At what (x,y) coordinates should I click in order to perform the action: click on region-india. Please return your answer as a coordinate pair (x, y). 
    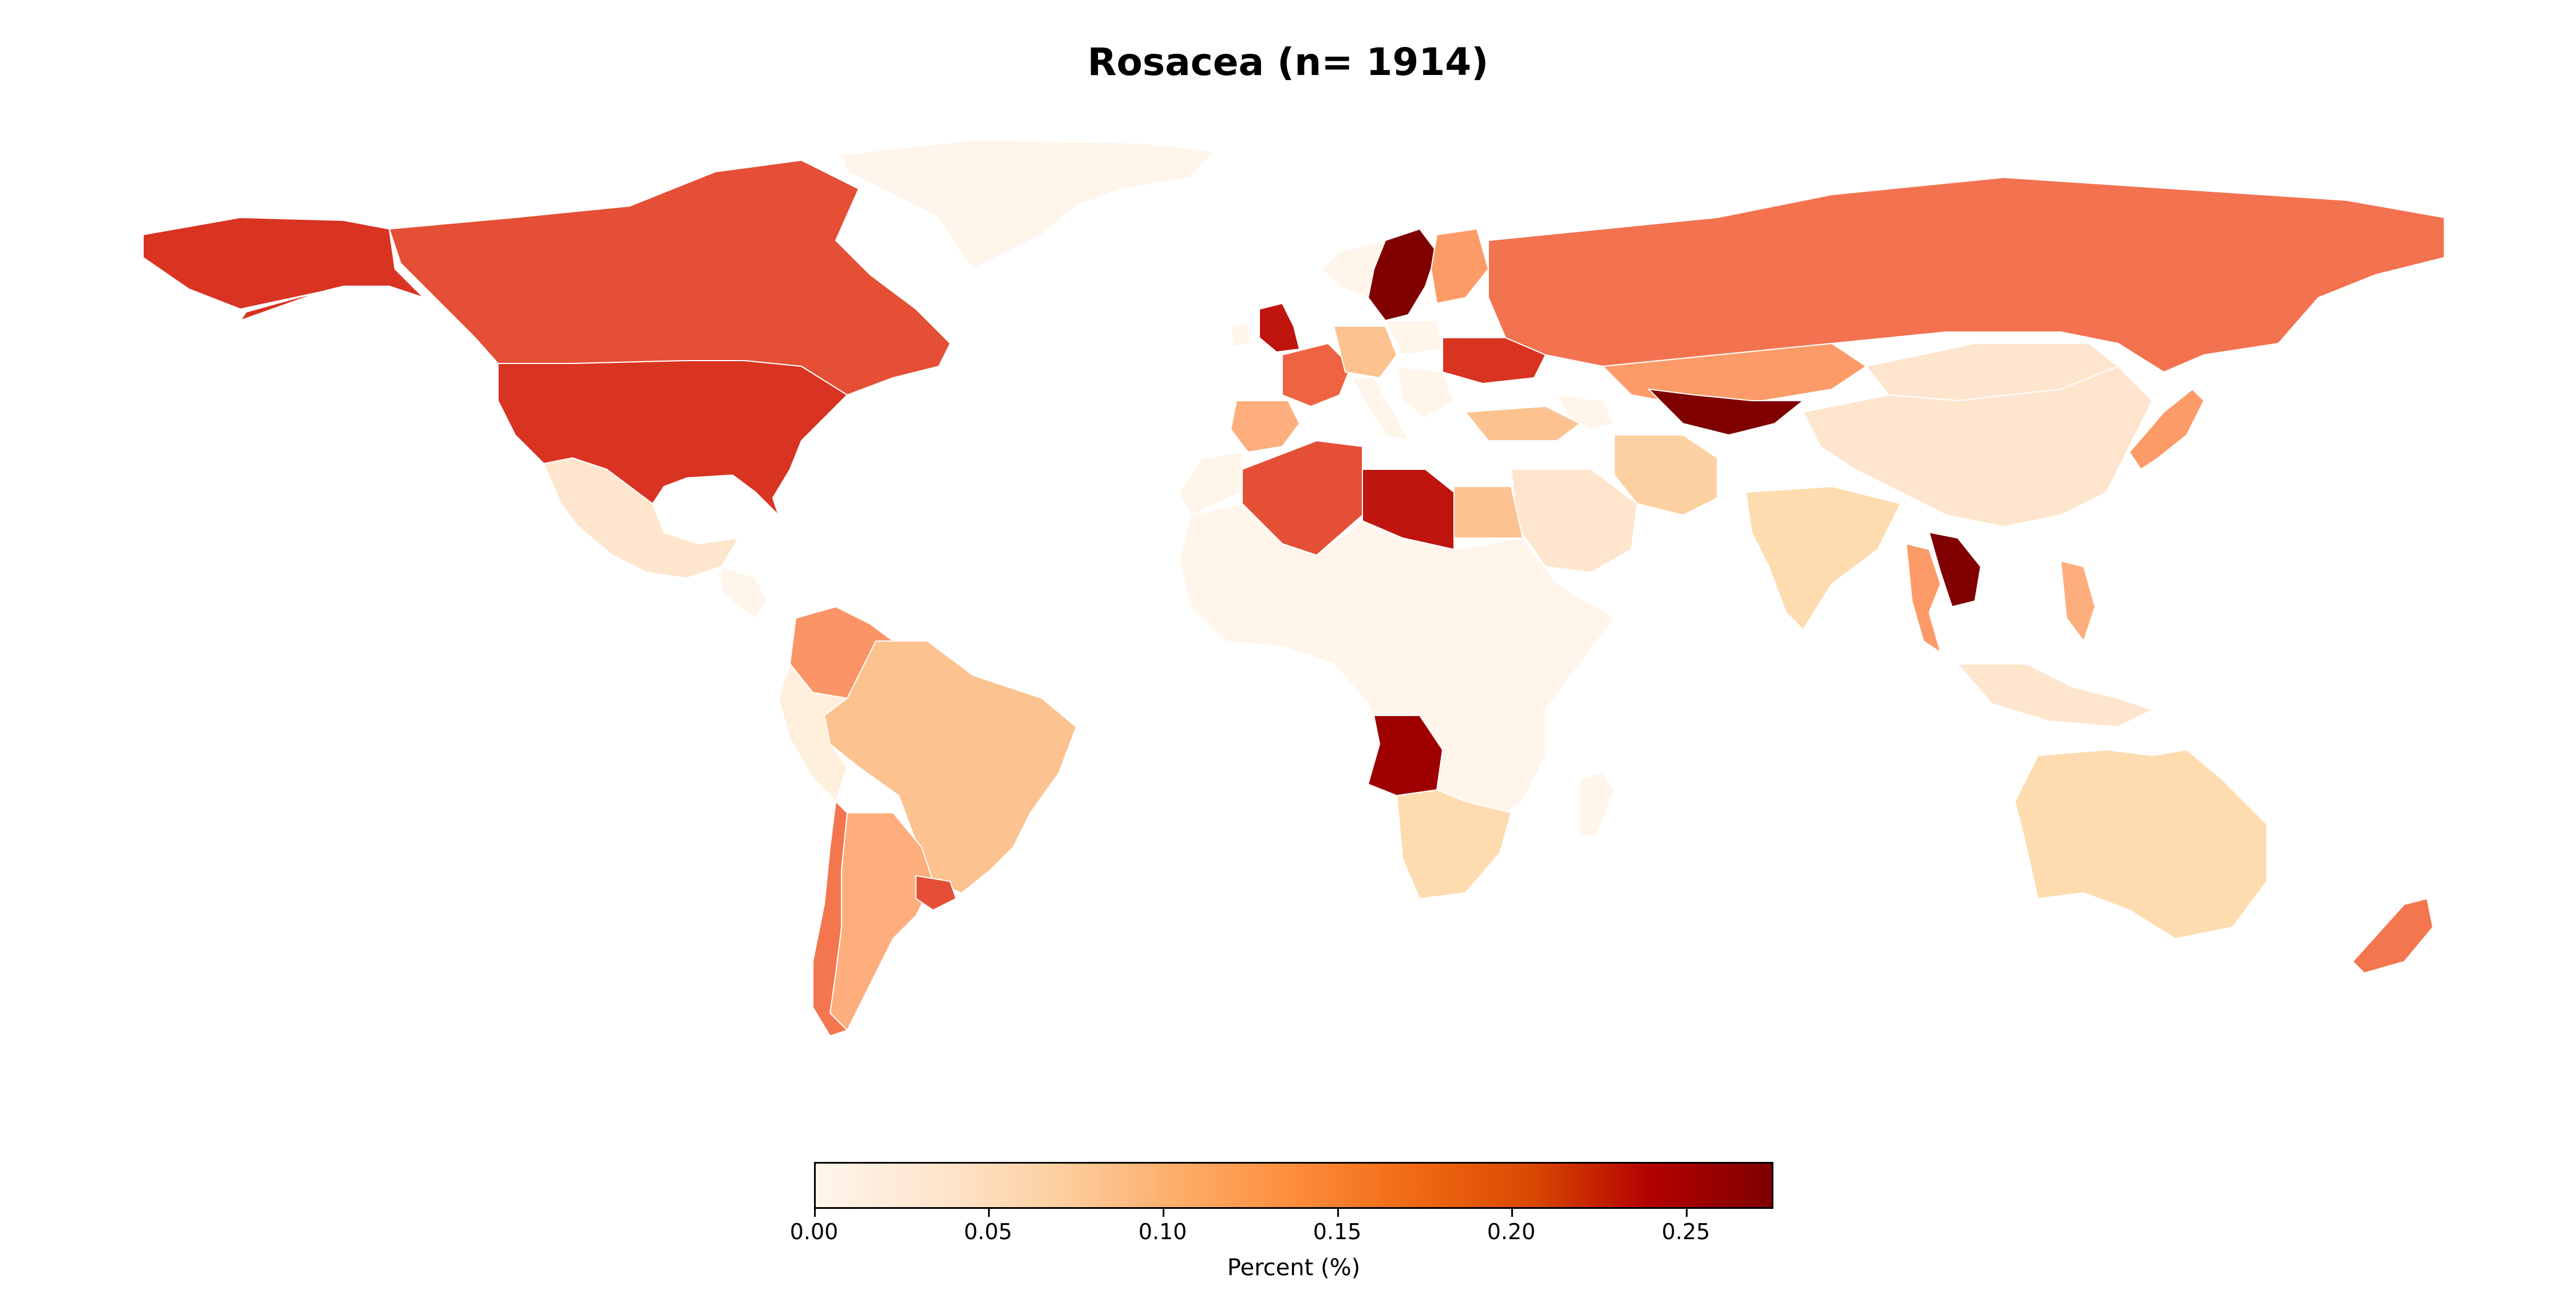
    Looking at the image, I should click on (1823, 558).